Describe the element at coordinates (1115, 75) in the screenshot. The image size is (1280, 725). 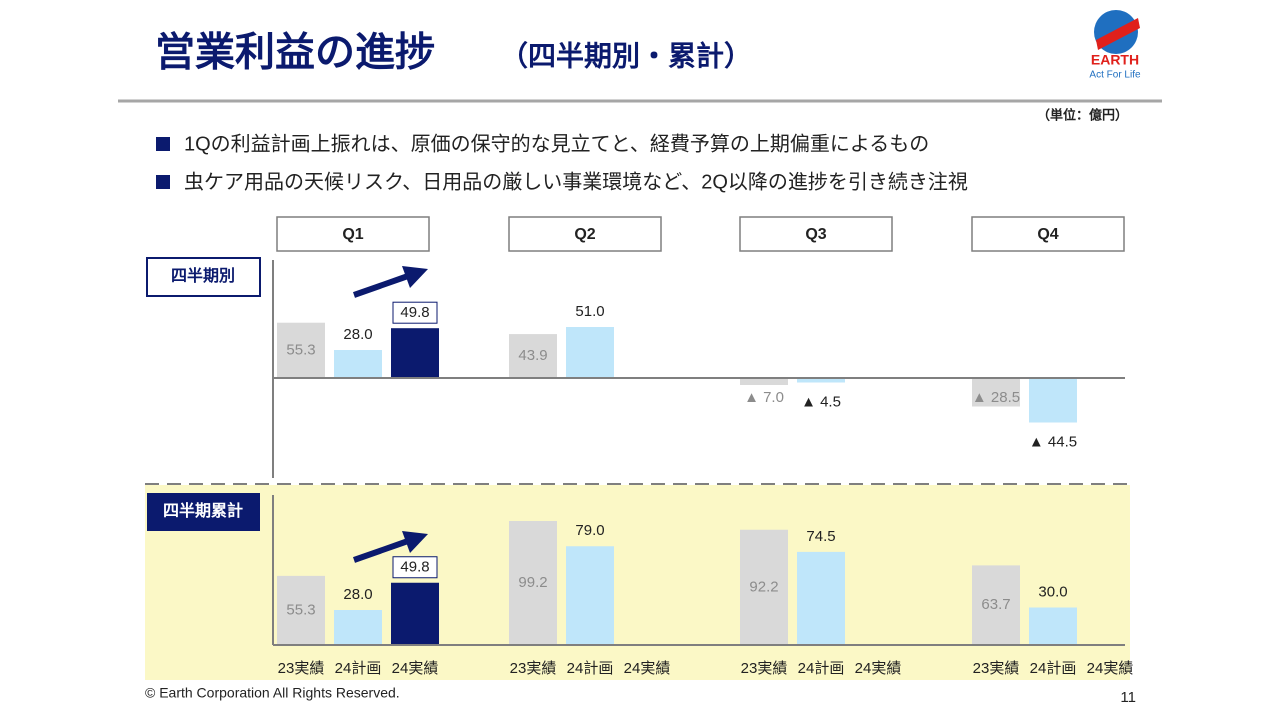
I see `logo-tagline: Act For Life` at that location.